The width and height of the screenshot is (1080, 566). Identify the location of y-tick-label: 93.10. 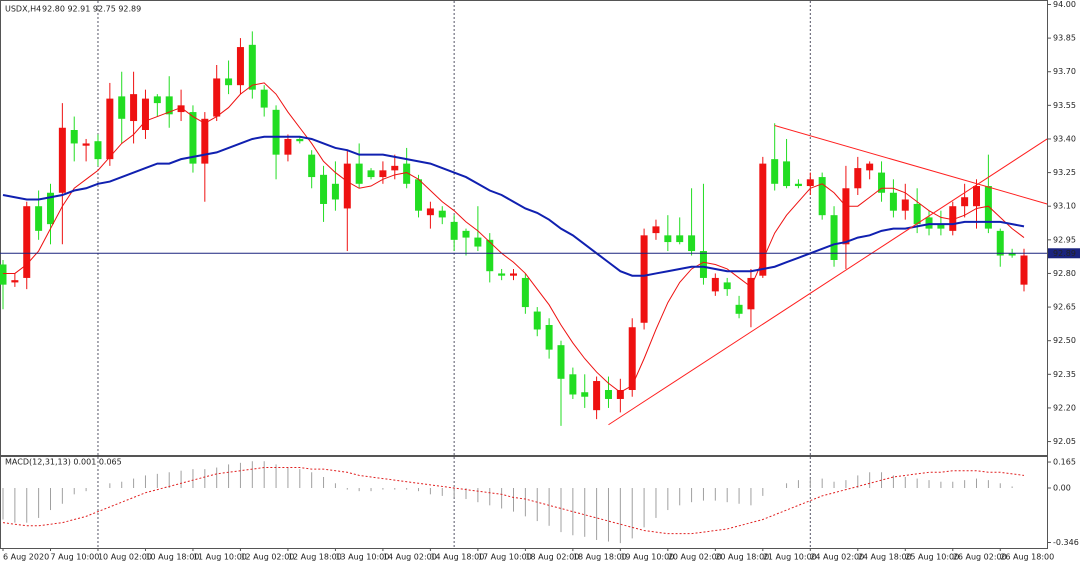
(1064, 206).